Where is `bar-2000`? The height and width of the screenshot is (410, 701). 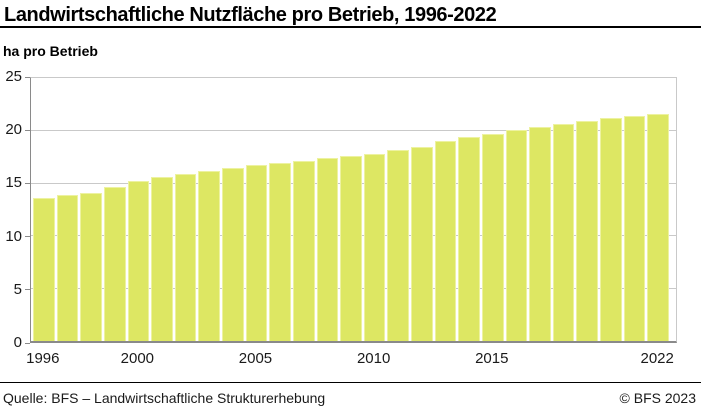
bar-2000 is located at coordinates (138, 261).